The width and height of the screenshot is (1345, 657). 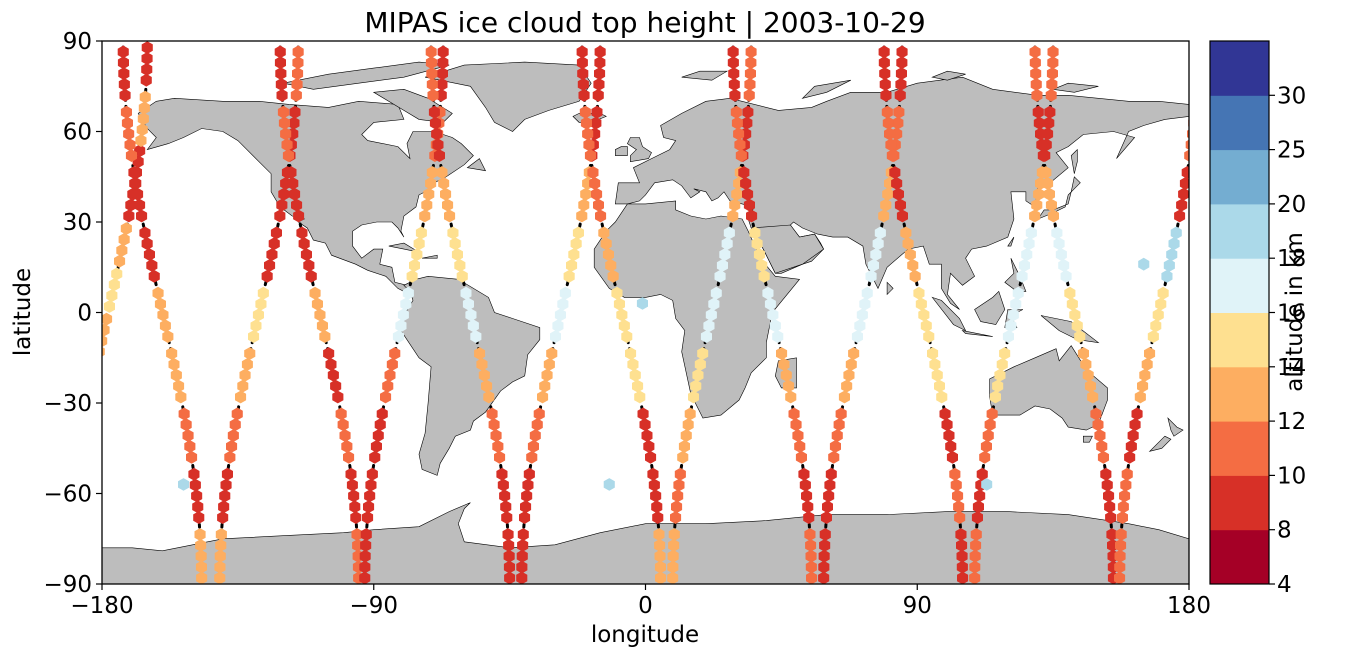 What do you see at coordinates (1074, 161) in the screenshot?
I see `land-sakhalin` at bounding box center [1074, 161].